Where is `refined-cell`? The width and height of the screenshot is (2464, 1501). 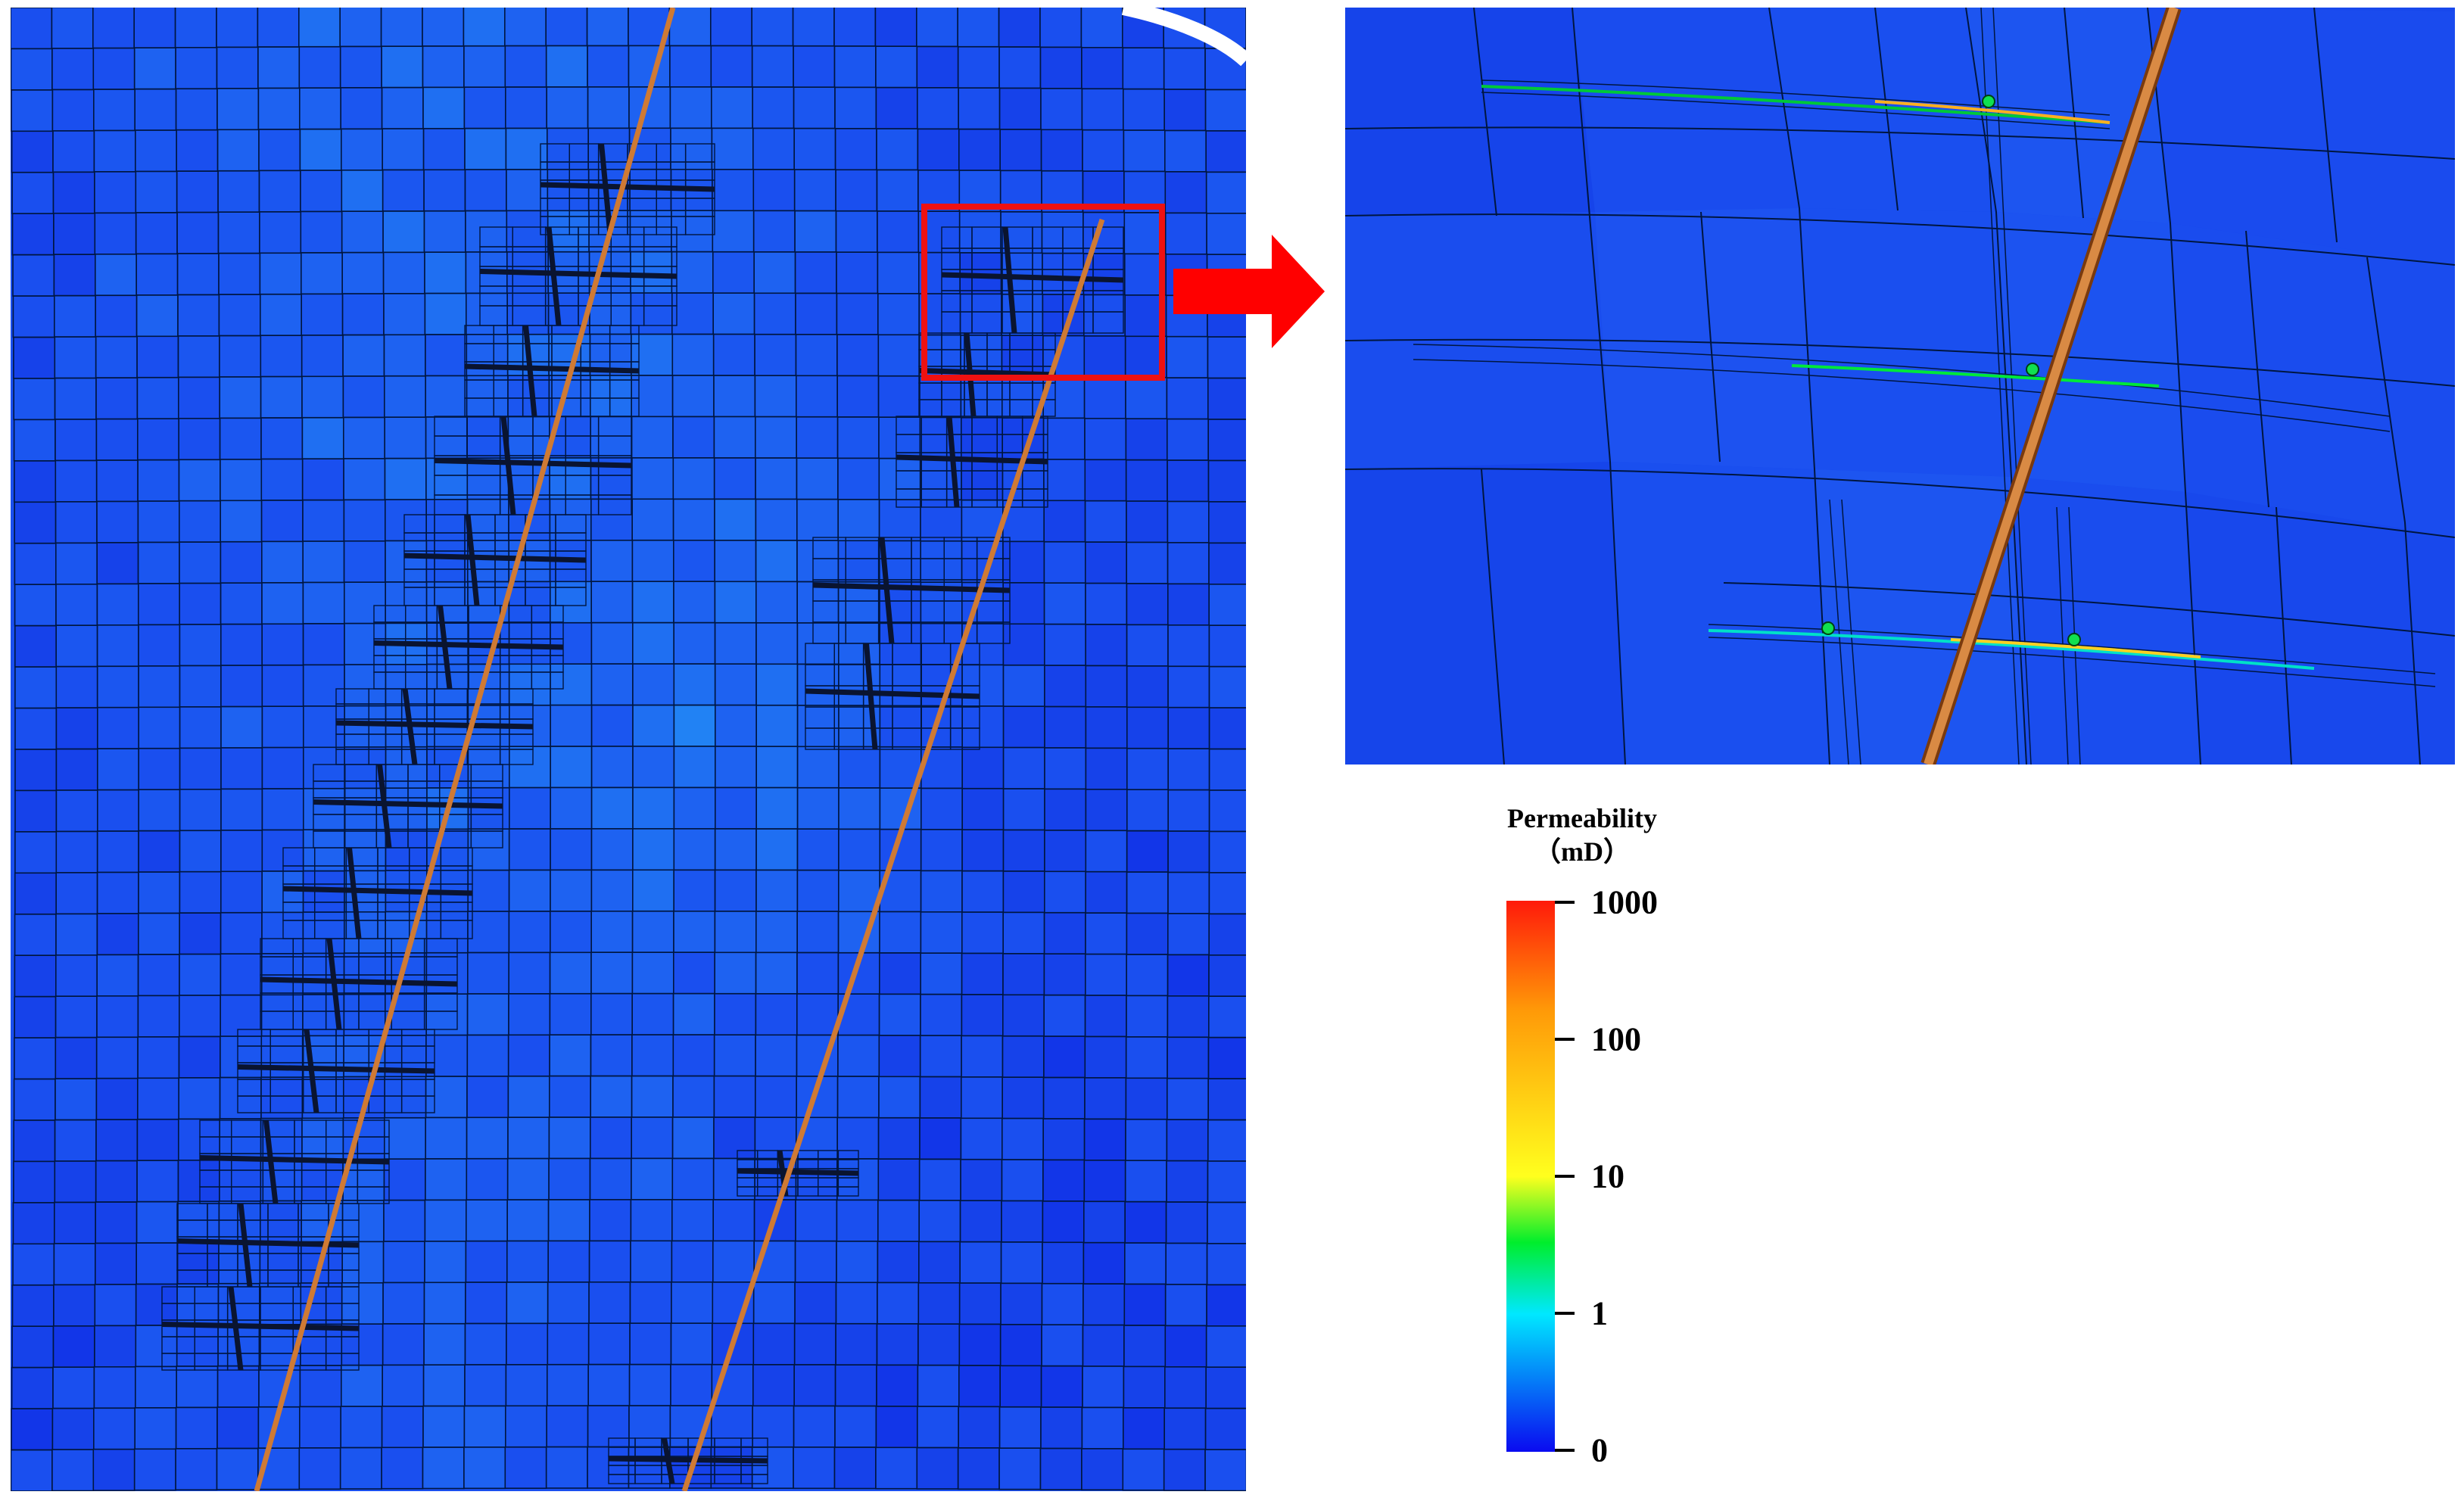
refined-cell is located at coordinates (754, 1479).